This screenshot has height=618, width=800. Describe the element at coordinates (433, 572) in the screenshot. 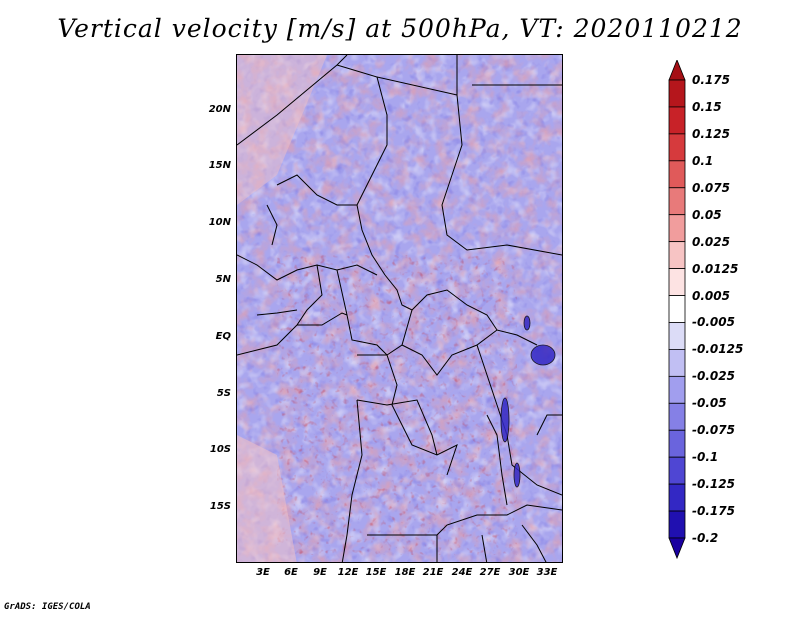

I see `lon-label-21e: 21E` at that location.